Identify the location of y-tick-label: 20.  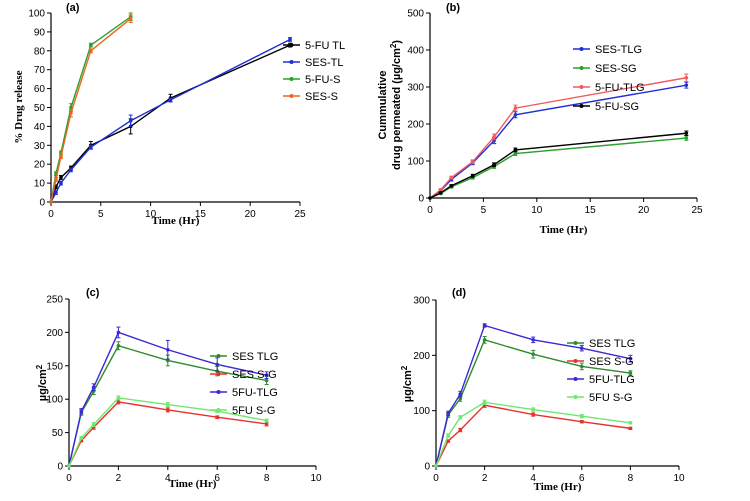
(40, 165).